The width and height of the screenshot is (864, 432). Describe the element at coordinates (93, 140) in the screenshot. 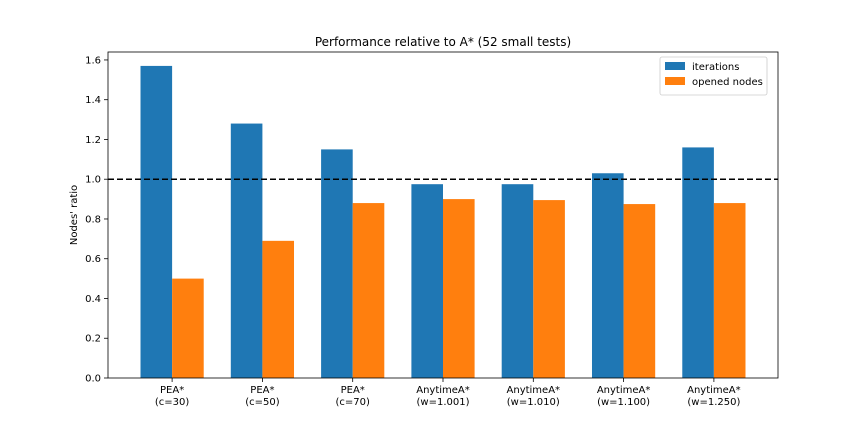

I see `y-tick-label-6: 1.2` at that location.